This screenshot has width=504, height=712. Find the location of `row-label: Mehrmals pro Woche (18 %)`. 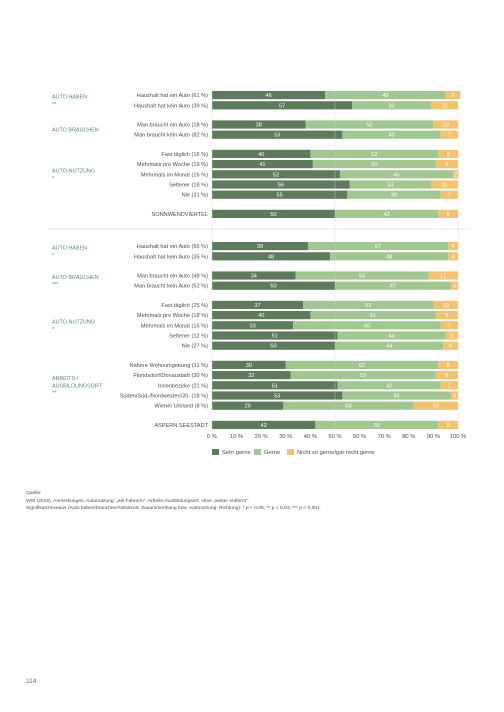

row-label: Mehrmals pro Woche (18 %) is located at coordinates (172, 316).